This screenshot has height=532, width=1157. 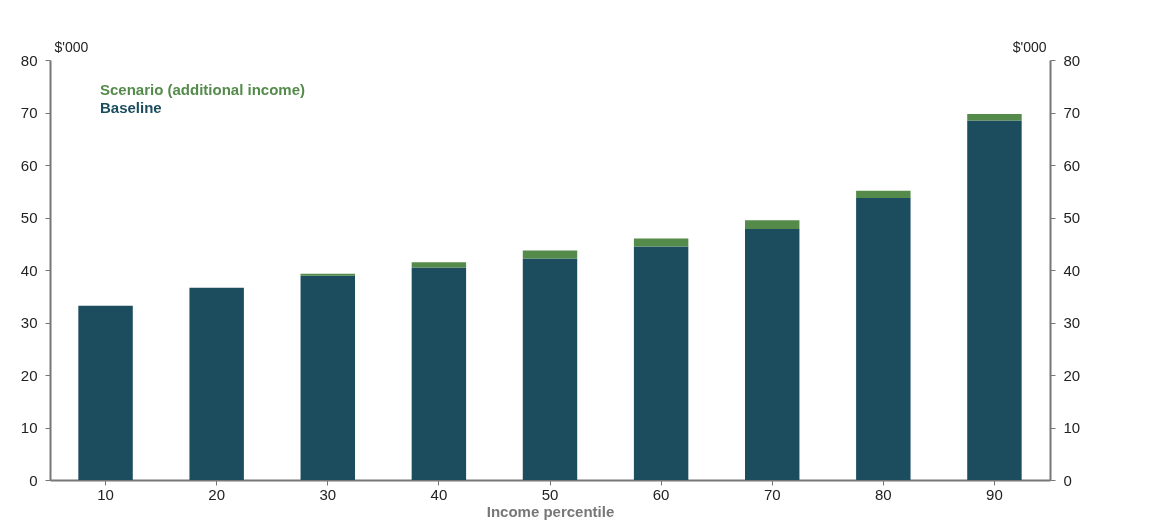 What do you see at coordinates (328, 494) in the screenshot?
I see `x-tick-label: 30` at bounding box center [328, 494].